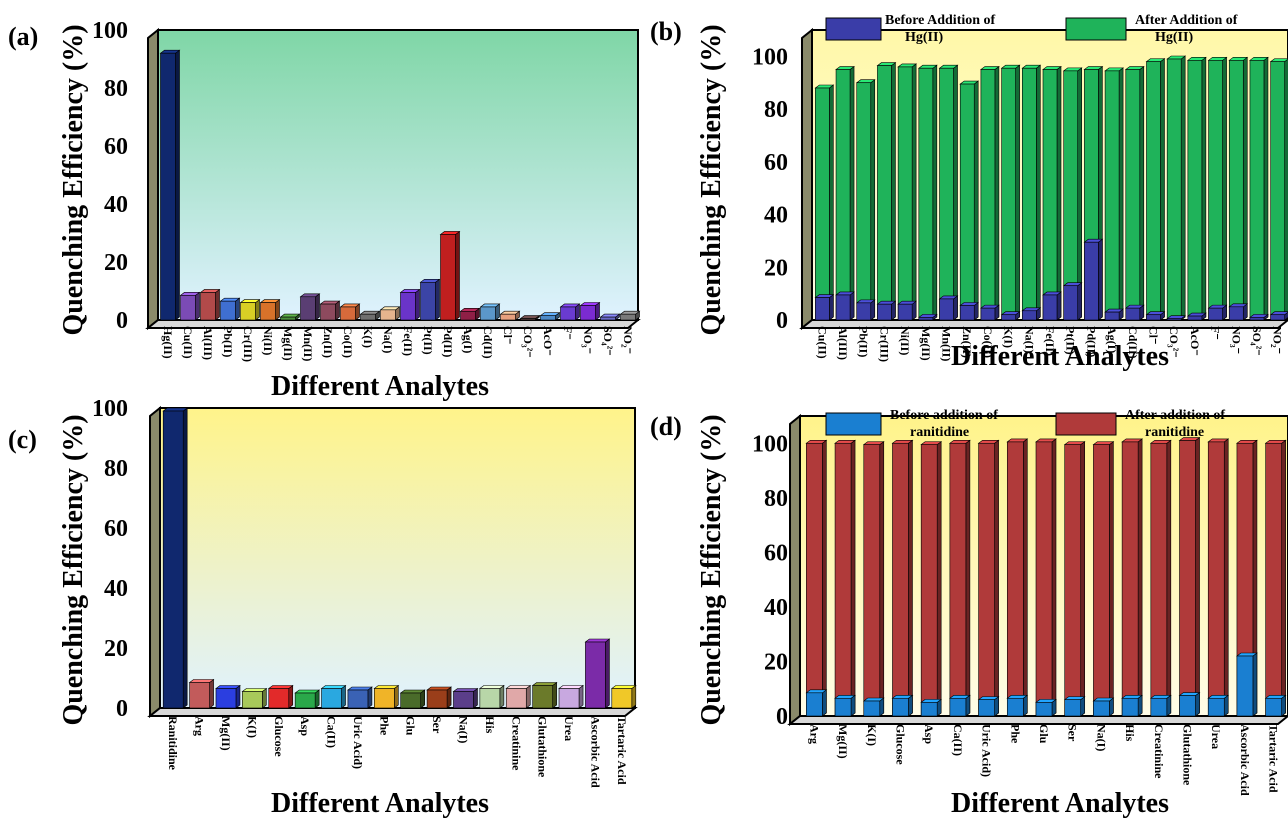 This screenshot has width=1288, height=820. I want to click on legend-line: ranitidine, so click(939, 432).